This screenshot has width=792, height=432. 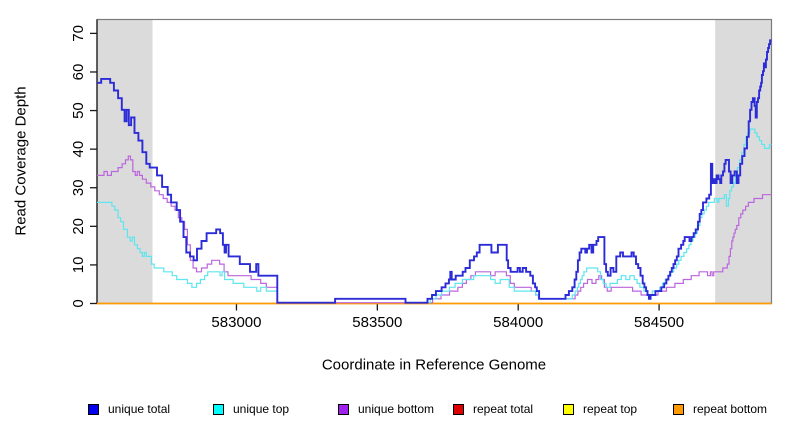 What do you see at coordinates (78, 226) in the screenshot?
I see `y-tick-label: 20` at bounding box center [78, 226].